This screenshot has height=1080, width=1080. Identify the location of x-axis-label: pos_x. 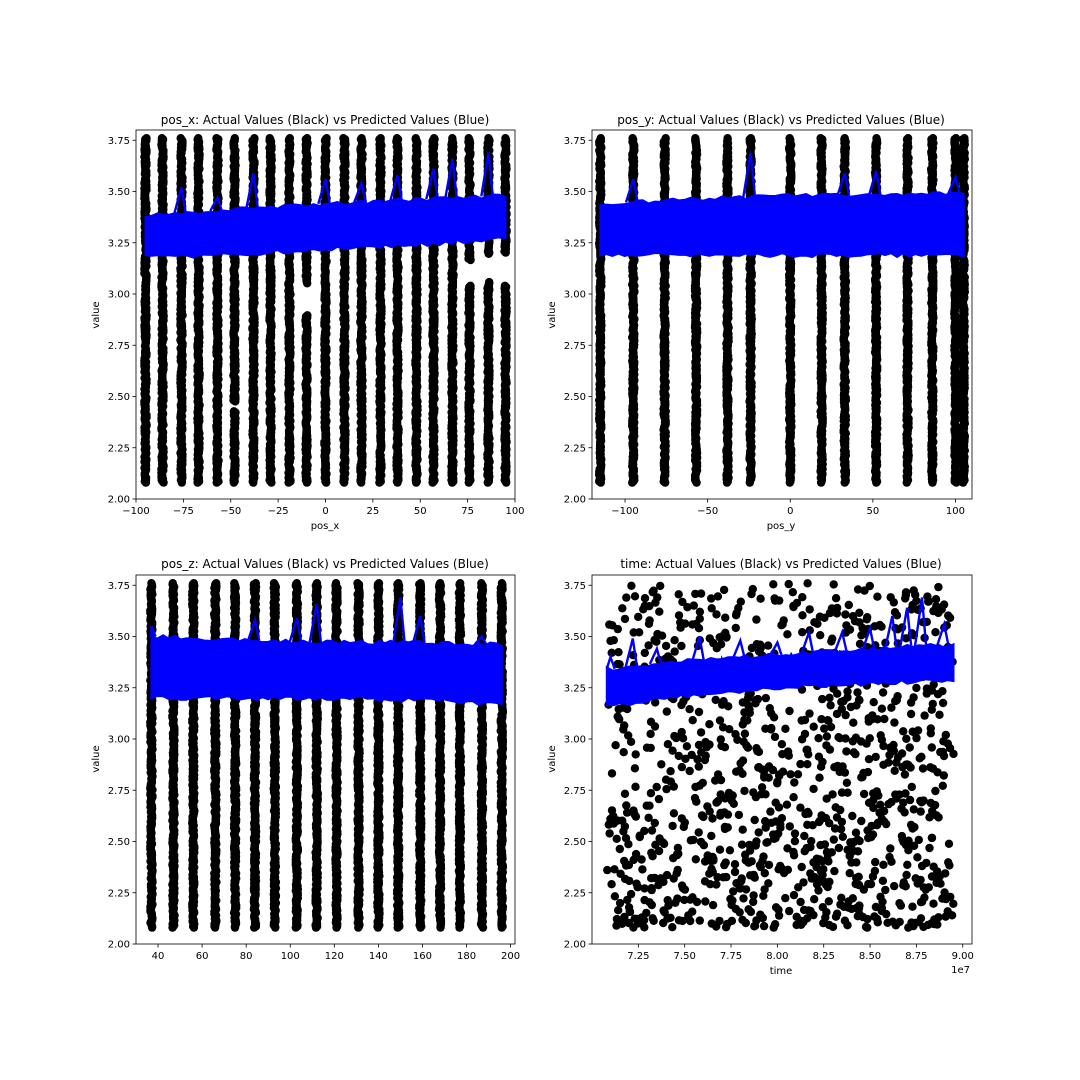
(325, 526).